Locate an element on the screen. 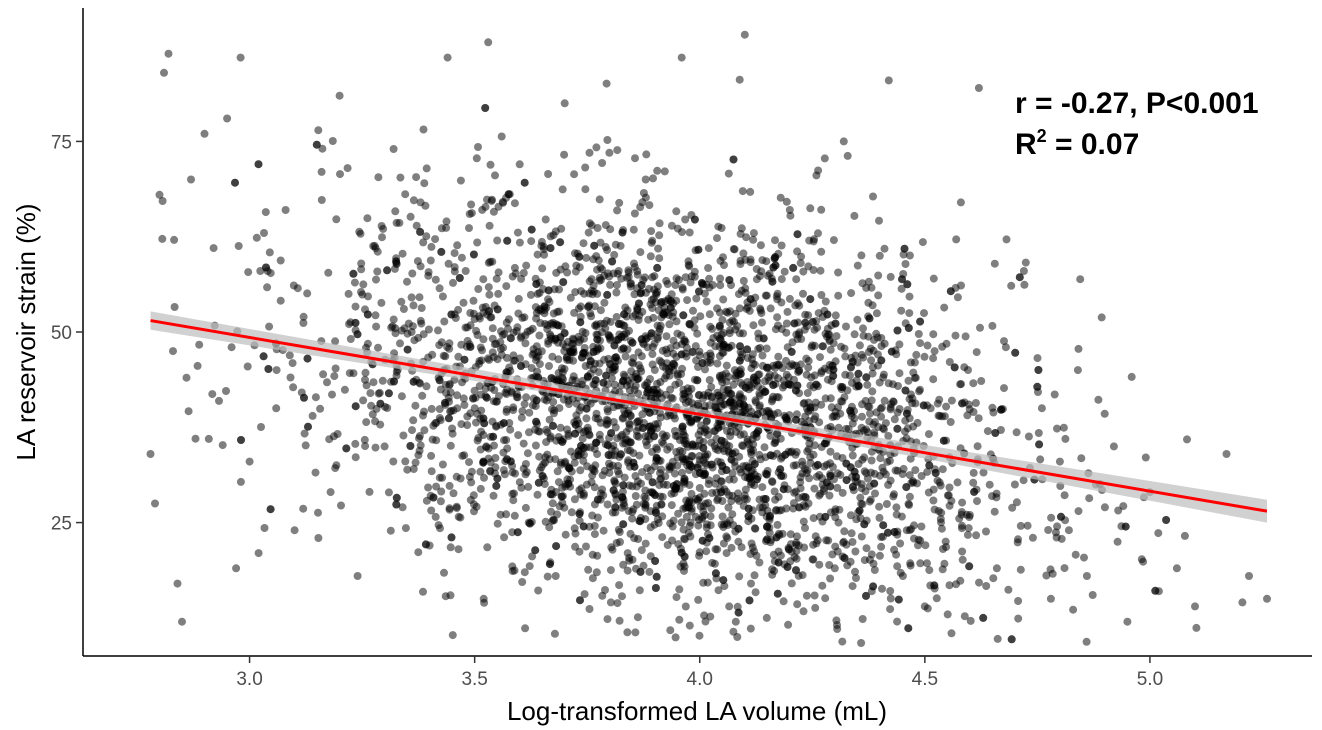 The width and height of the screenshot is (1322, 730). r-squared-annotation: R2 = 0.07 is located at coordinates (1077, 143).